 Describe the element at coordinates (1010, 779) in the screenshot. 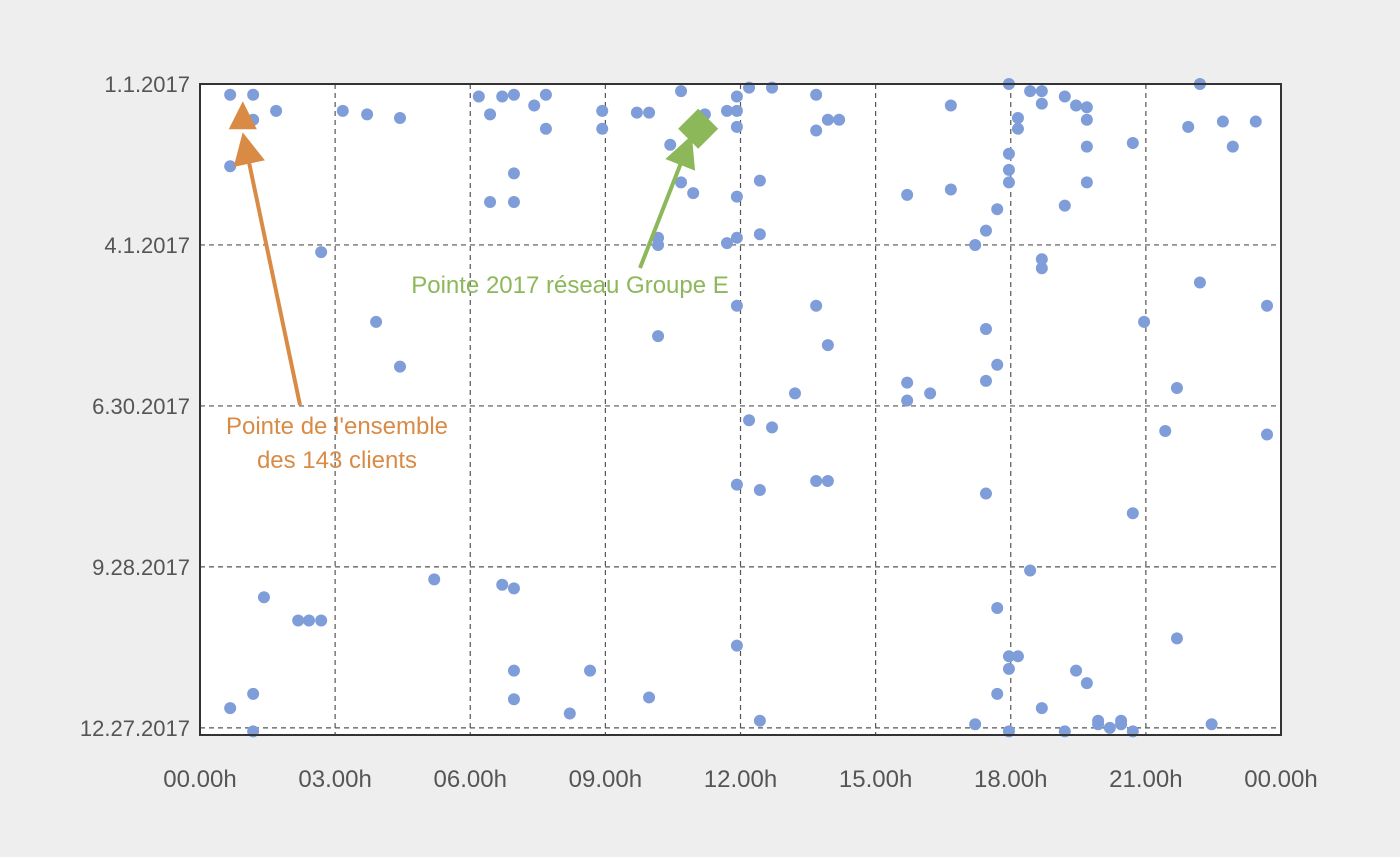

I see `x-tick-label: 18.00h` at that location.